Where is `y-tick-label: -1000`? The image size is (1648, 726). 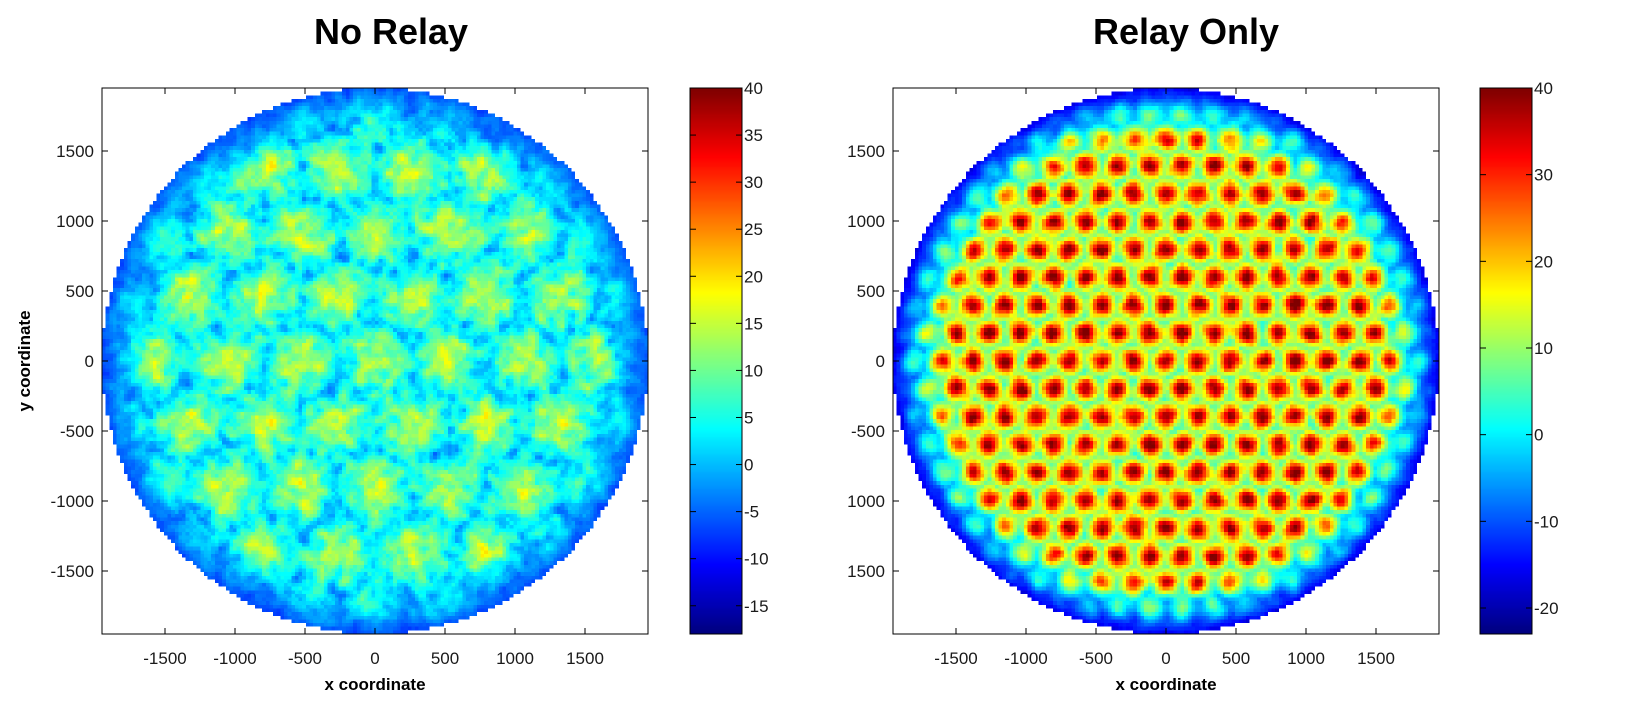
y-tick-label: -1000 is located at coordinates (72, 501).